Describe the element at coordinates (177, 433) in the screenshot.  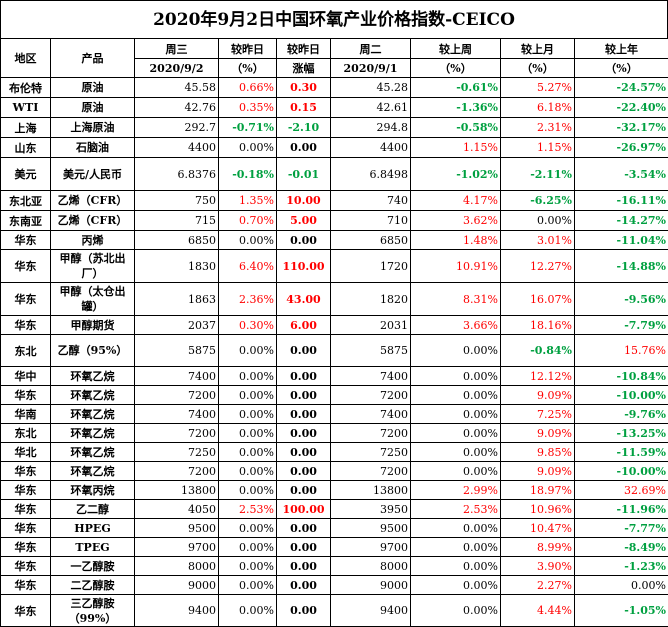
I see `cell-wed-price: 7200` at that location.